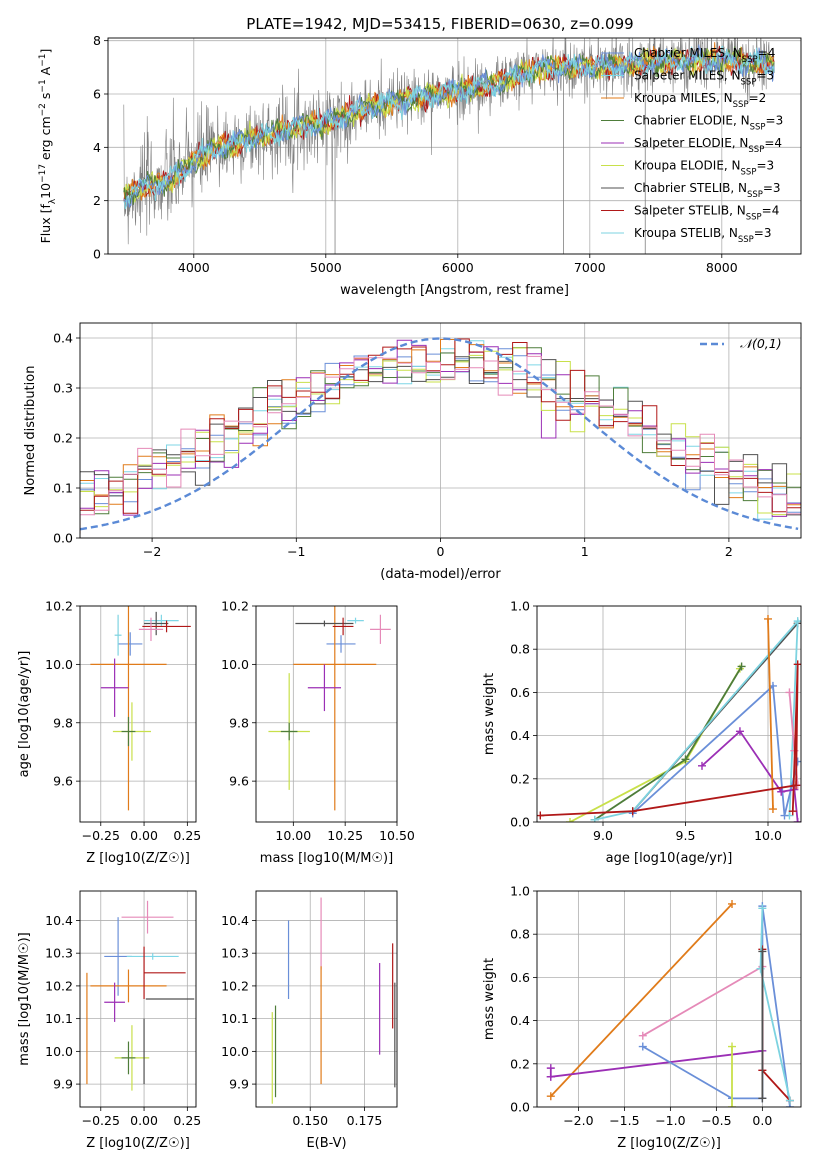 This screenshot has width=819, height=1170. I want to click on gaussian-curve, so click(439, 434).